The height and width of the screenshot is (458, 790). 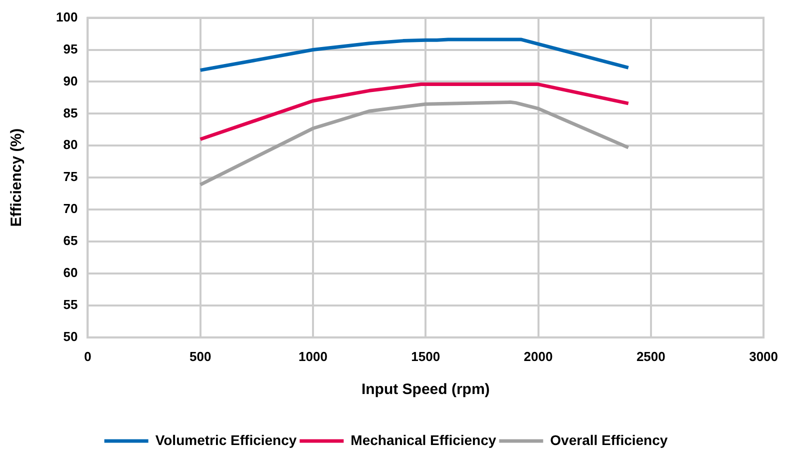 I want to click on y-tick-label: 95, so click(x=70, y=48).